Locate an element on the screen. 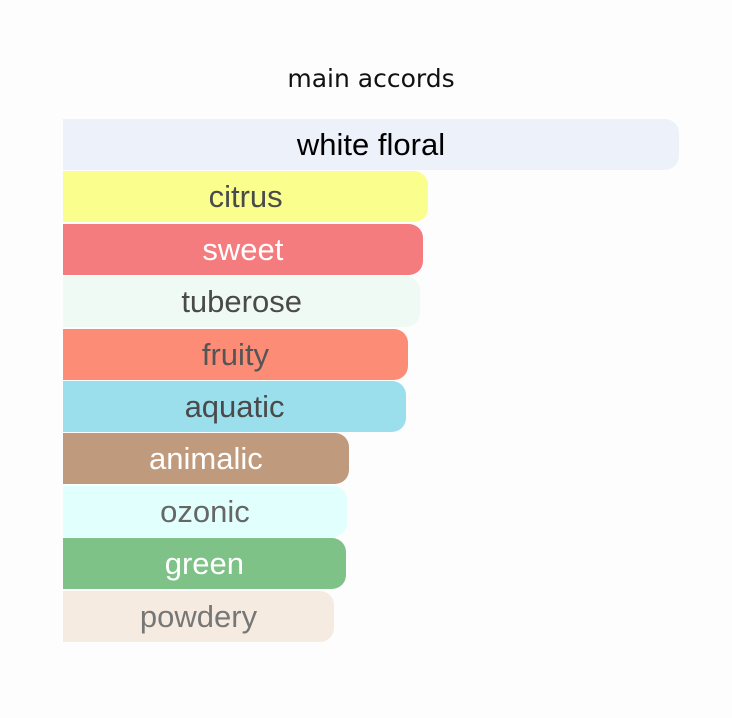 The height and width of the screenshot is (718, 732). accord-bar-tuberose: tuberose is located at coordinates (242, 302).